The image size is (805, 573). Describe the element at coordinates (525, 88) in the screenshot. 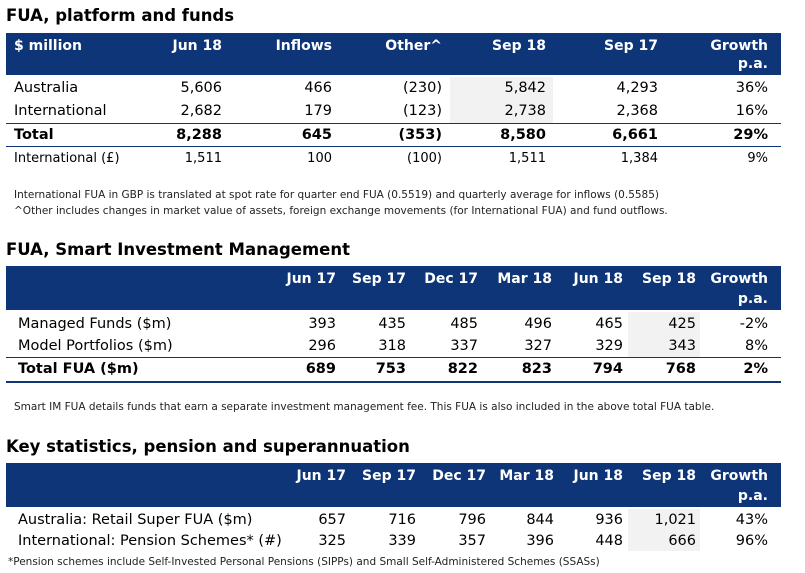

I see `table-cell: 5,842` at that location.